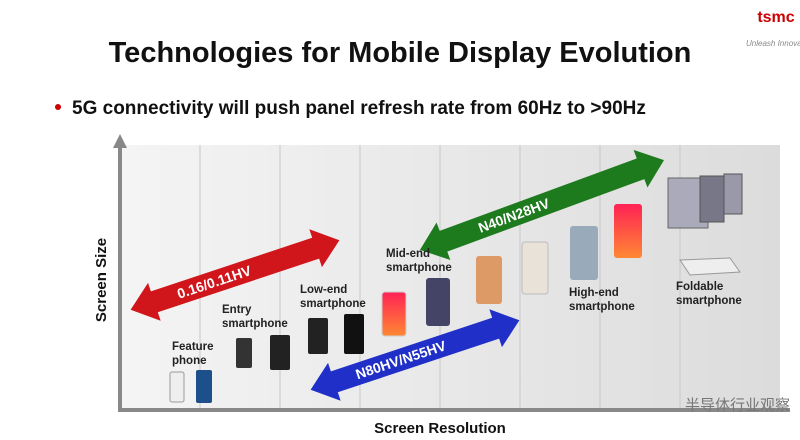 Image resolution: width=800 pixels, height=440 pixels. What do you see at coordinates (699, 287) in the screenshot?
I see `device-label-line: Foldable` at bounding box center [699, 287].